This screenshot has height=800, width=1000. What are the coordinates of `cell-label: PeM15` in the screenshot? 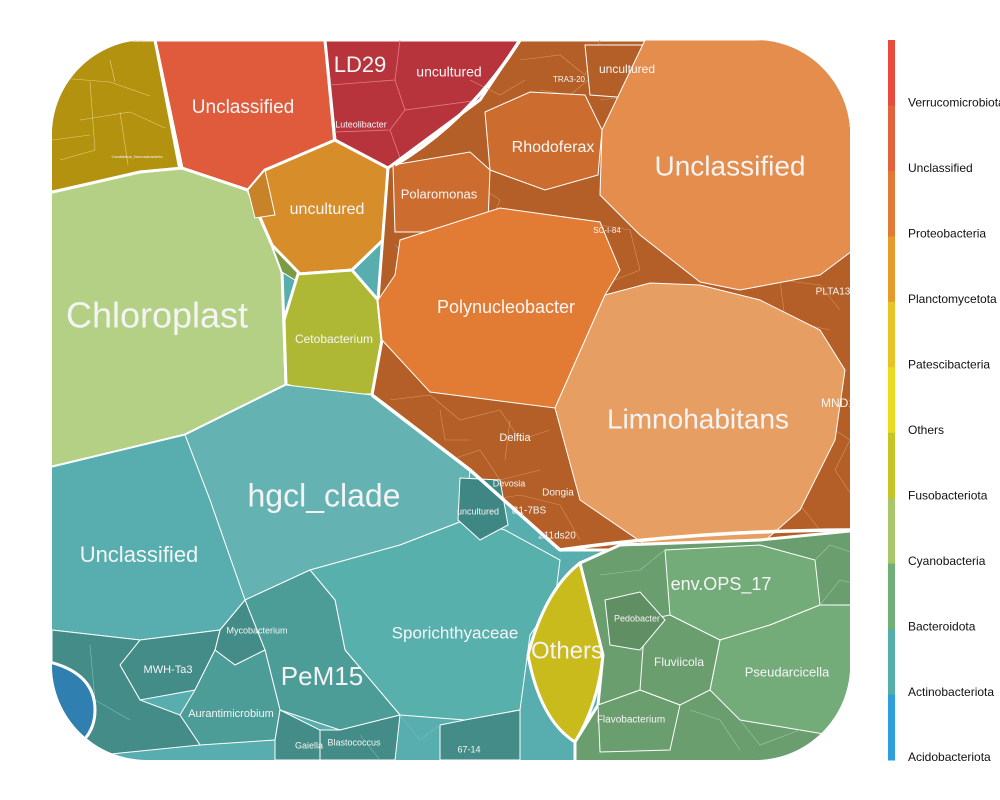 It's located at (322, 676).